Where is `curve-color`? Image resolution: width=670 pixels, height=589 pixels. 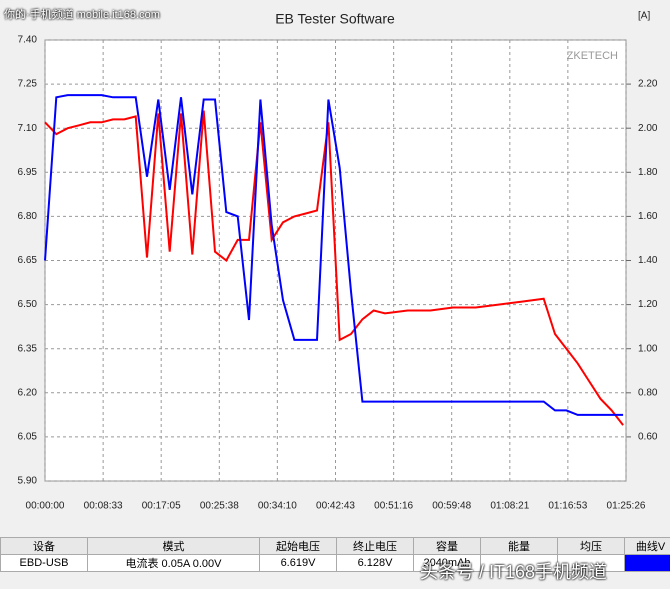 curve-color is located at coordinates (647, 563).